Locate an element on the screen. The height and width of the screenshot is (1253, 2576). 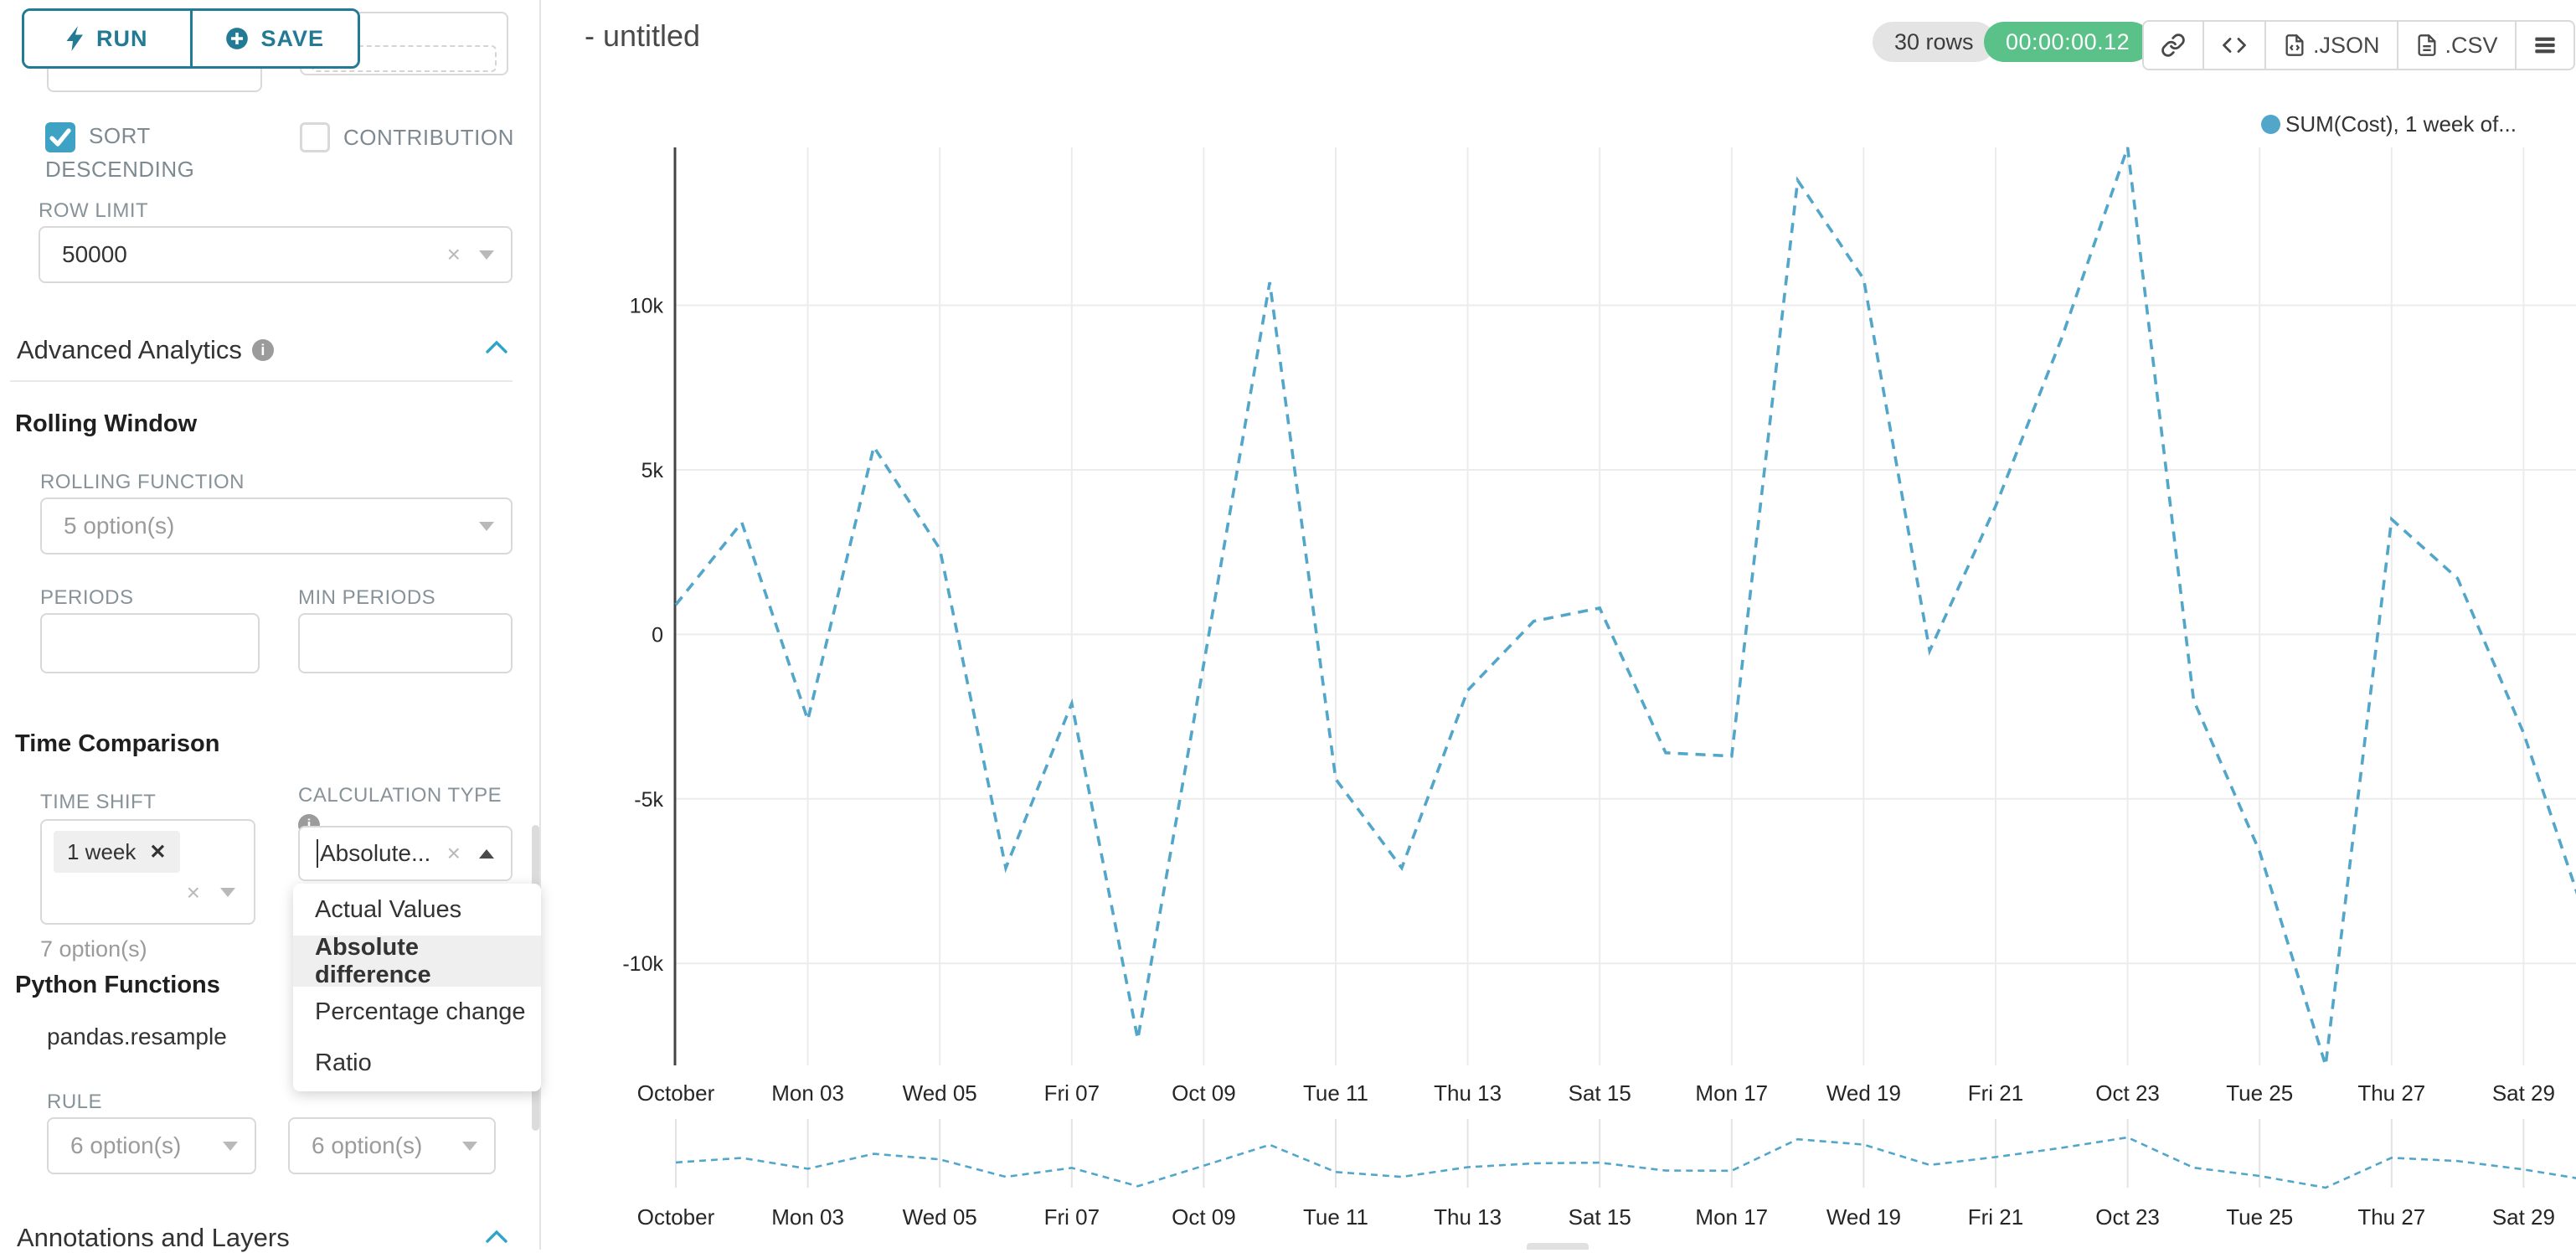
code-icon is located at coordinates (2234, 45).